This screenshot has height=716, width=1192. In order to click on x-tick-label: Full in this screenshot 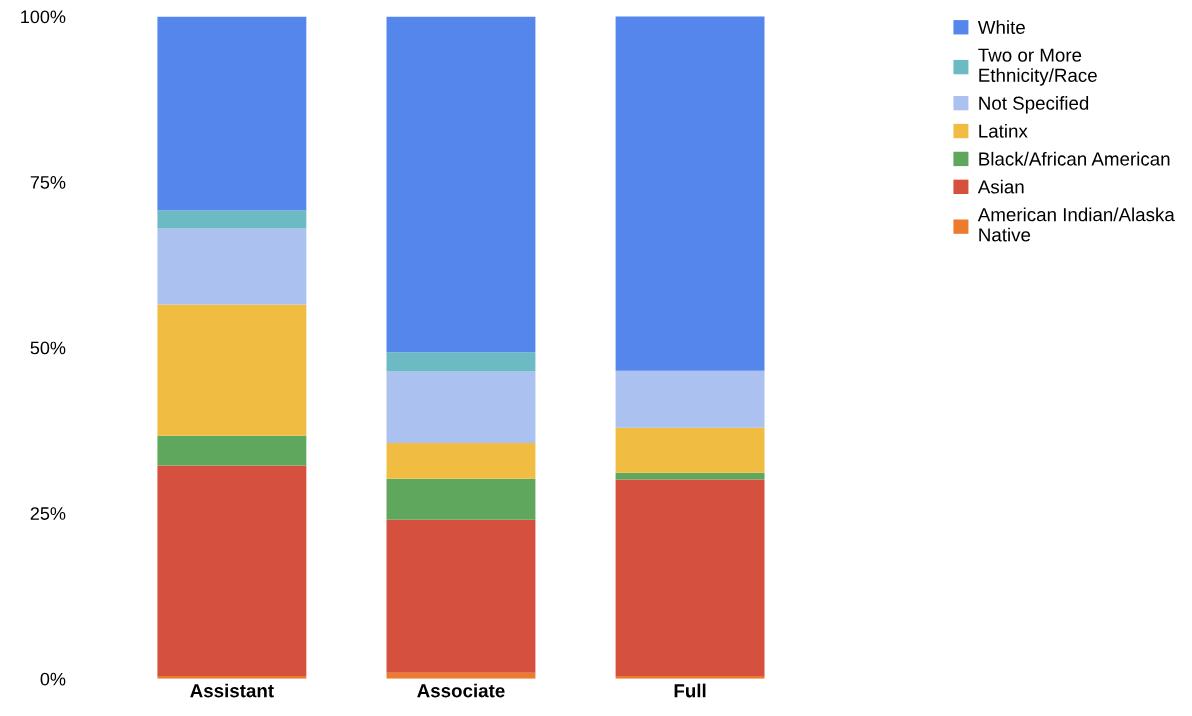, I will do `click(690, 690)`.